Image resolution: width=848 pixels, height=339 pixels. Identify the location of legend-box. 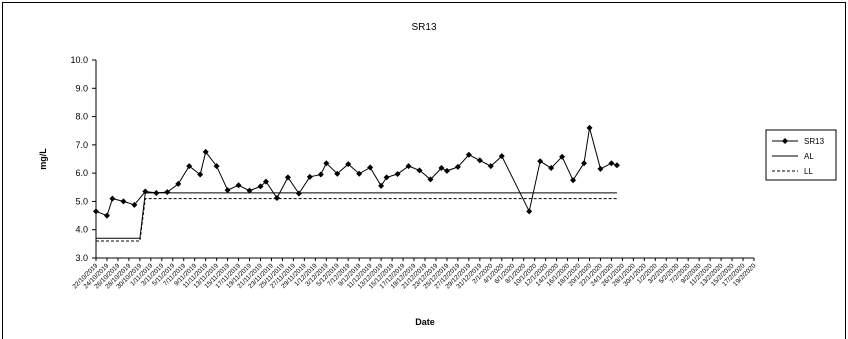
(801, 155).